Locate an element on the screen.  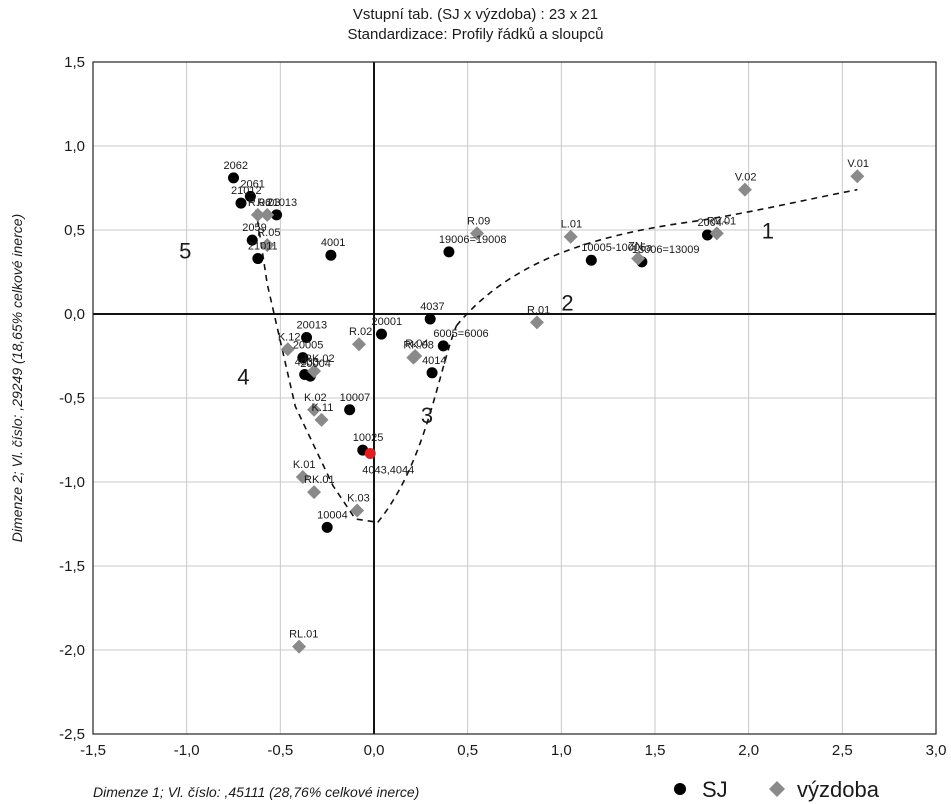
point-label: V.01 is located at coordinates (858, 164).